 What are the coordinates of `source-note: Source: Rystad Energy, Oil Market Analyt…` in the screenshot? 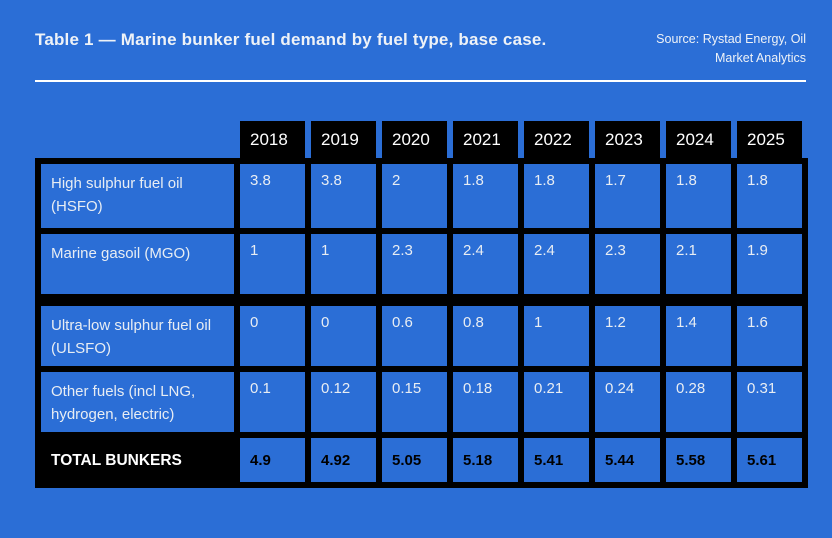 It's located at (701, 49).